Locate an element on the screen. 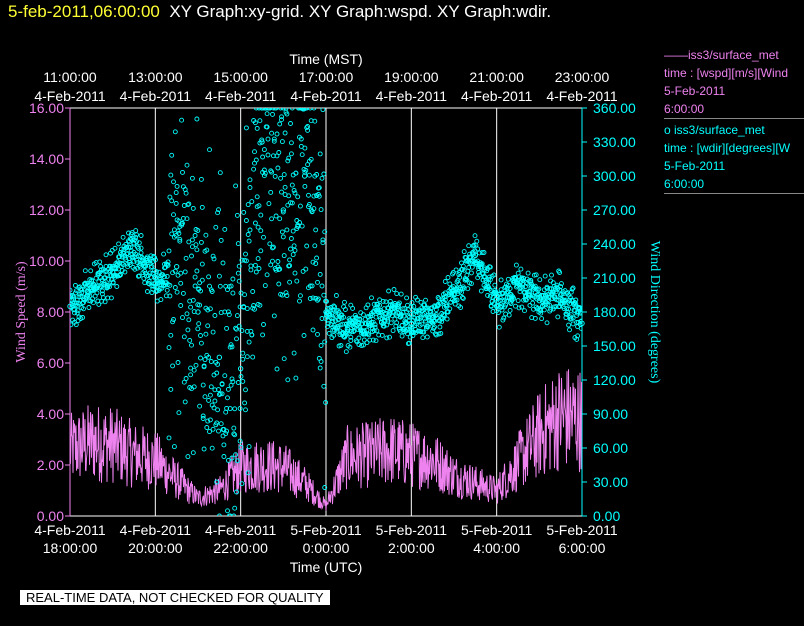 The height and width of the screenshot is (626, 804). bottom-tick-date: 4-Feb-2011 is located at coordinates (70, 530).